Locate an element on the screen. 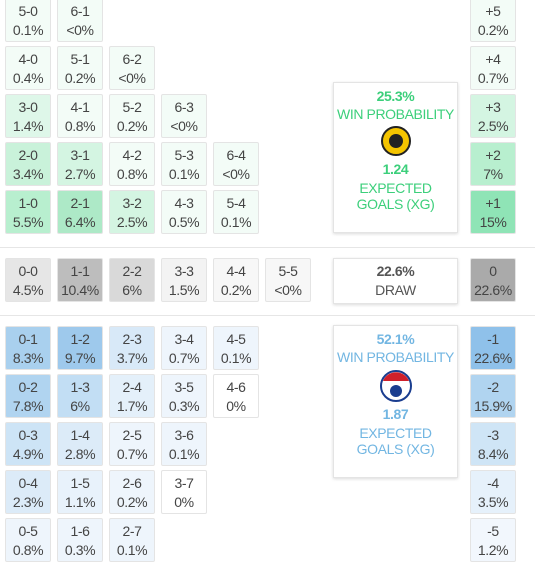 This screenshot has width=535, height=566. score-cell: 3-1 2.7% is located at coordinates (80, 164).